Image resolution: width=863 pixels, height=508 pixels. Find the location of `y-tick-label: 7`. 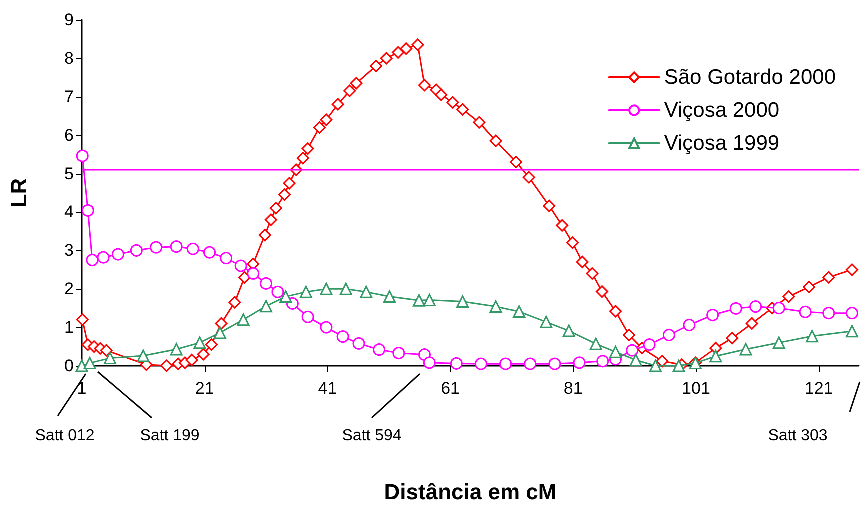

y-tick-label: 7 is located at coordinates (69, 96).